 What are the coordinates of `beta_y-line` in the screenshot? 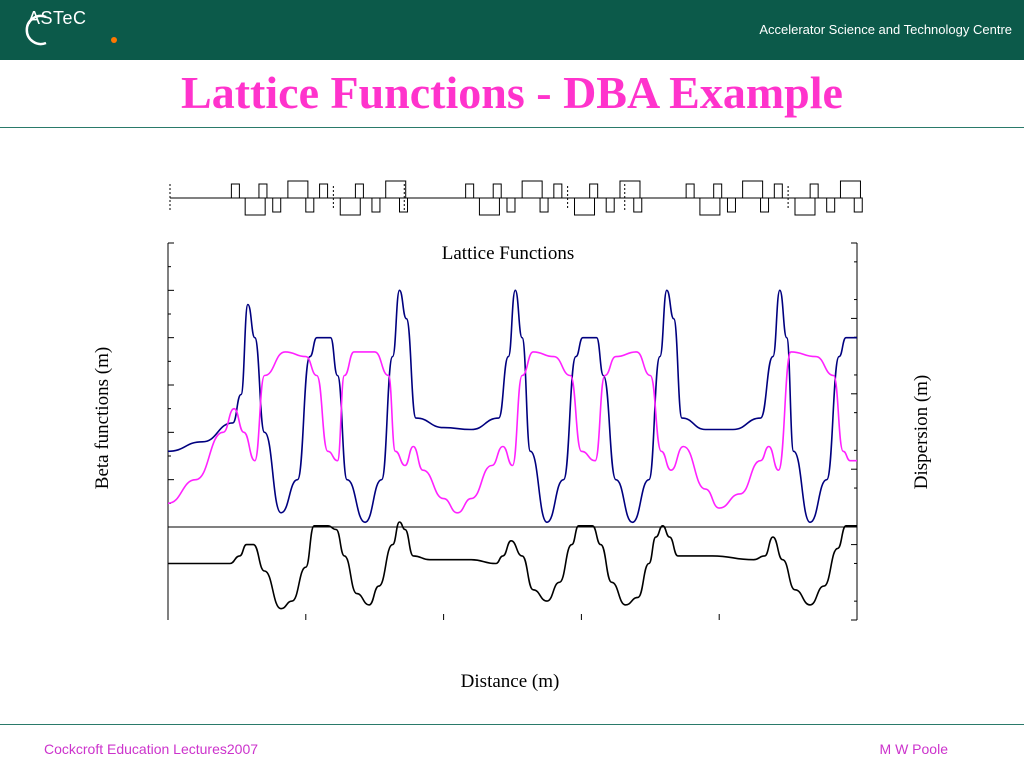 It's located at (512, 432).